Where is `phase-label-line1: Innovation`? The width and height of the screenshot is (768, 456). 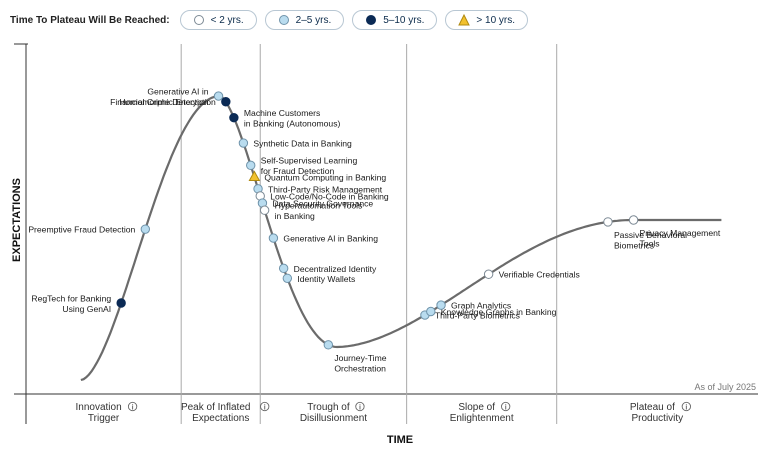
phase-label-line1: Innovation is located at coordinates (99, 407).